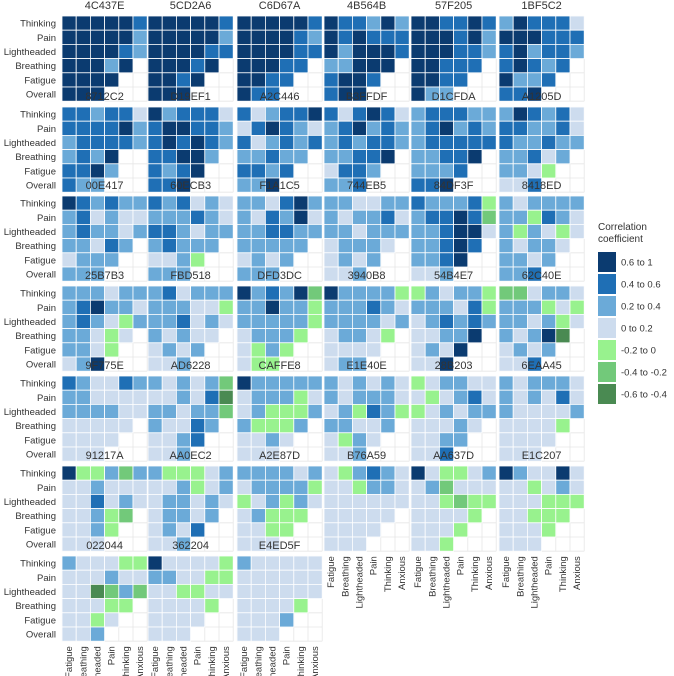  What do you see at coordinates (280, 546) in the screenshot?
I see `panel-title: E4ED5F` at bounding box center [280, 546].